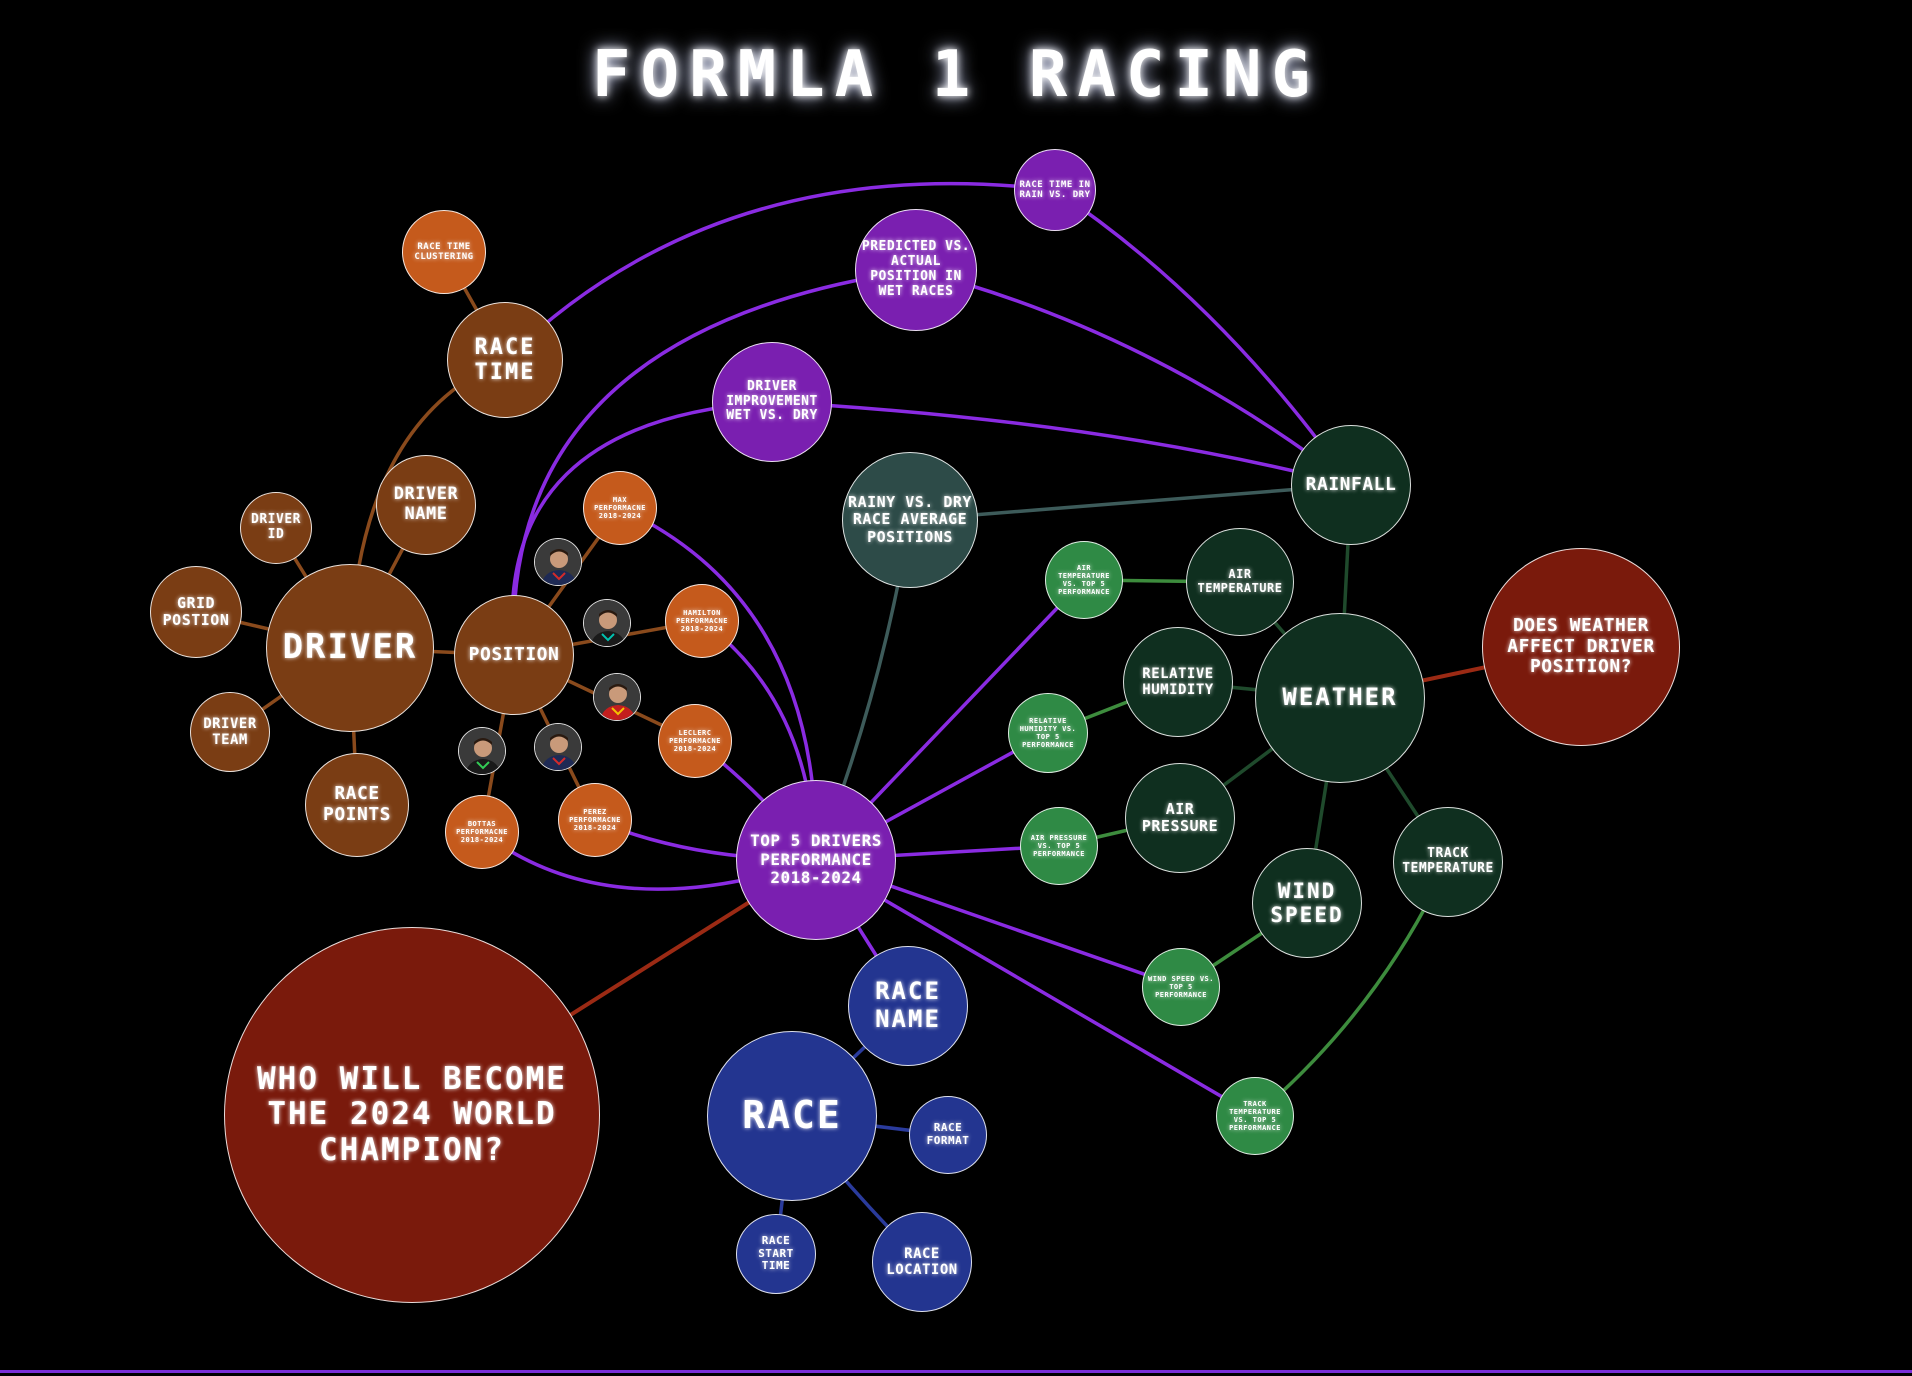 This screenshot has height=1376, width=1912. What do you see at coordinates (1061, 443) in the screenshot?
I see `edge-driver-improvement-to-rainfall` at bounding box center [1061, 443].